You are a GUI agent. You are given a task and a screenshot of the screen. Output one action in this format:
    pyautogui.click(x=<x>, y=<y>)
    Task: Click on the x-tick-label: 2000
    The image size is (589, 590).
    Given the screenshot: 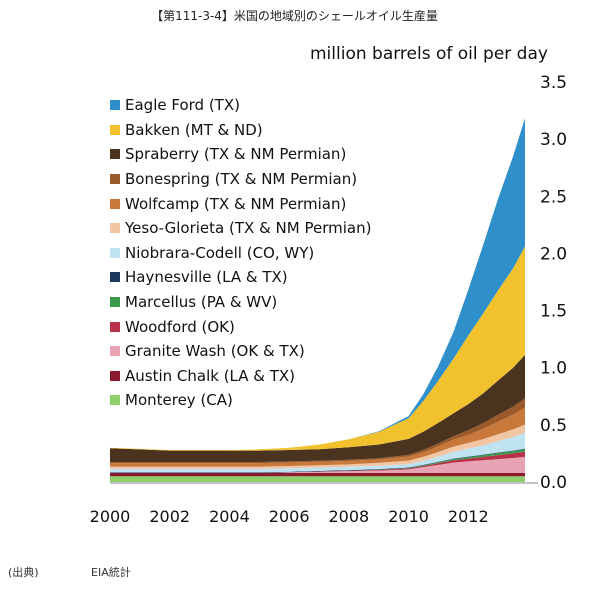 What is the action you would take?
    pyautogui.click(x=110, y=516)
    